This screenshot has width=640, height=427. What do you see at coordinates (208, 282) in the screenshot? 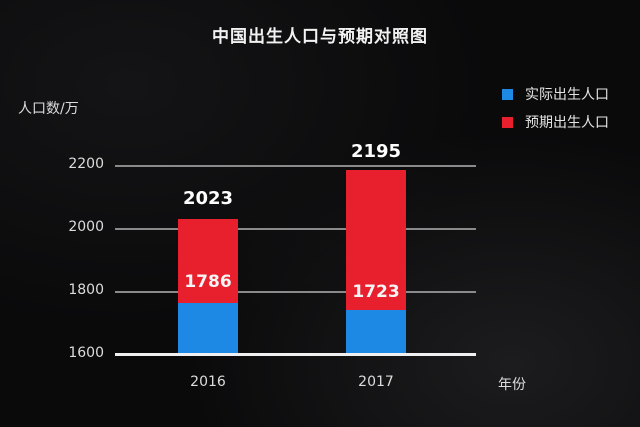
I see `bar-2016-actual-label: 1786` at bounding box center [208, 282].